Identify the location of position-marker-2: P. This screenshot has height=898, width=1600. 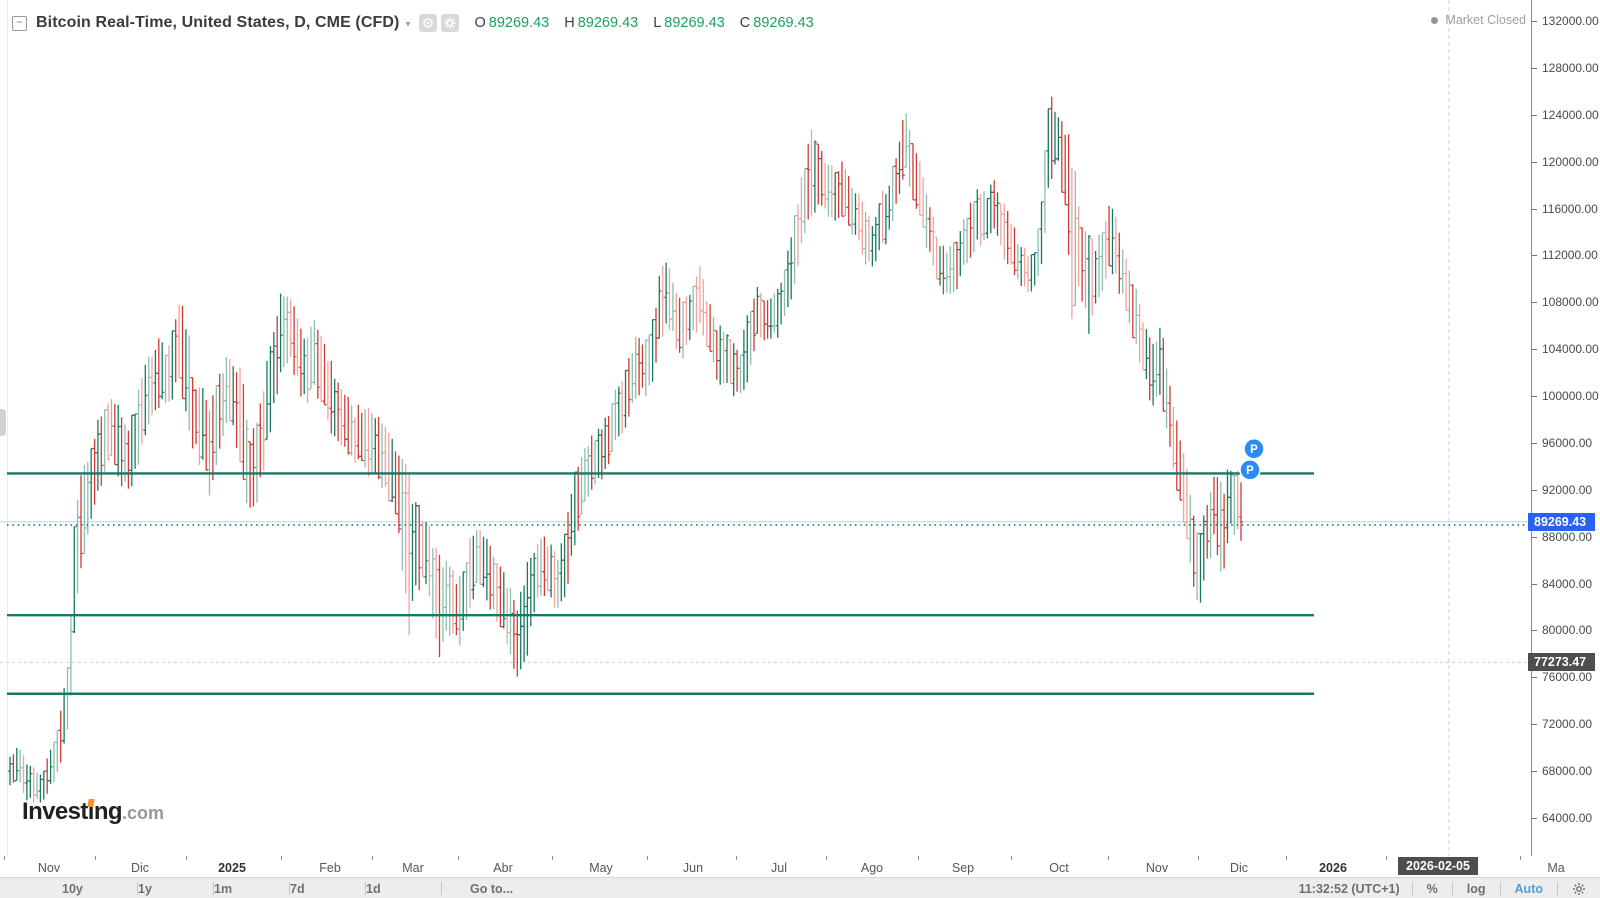
(1250, 470).